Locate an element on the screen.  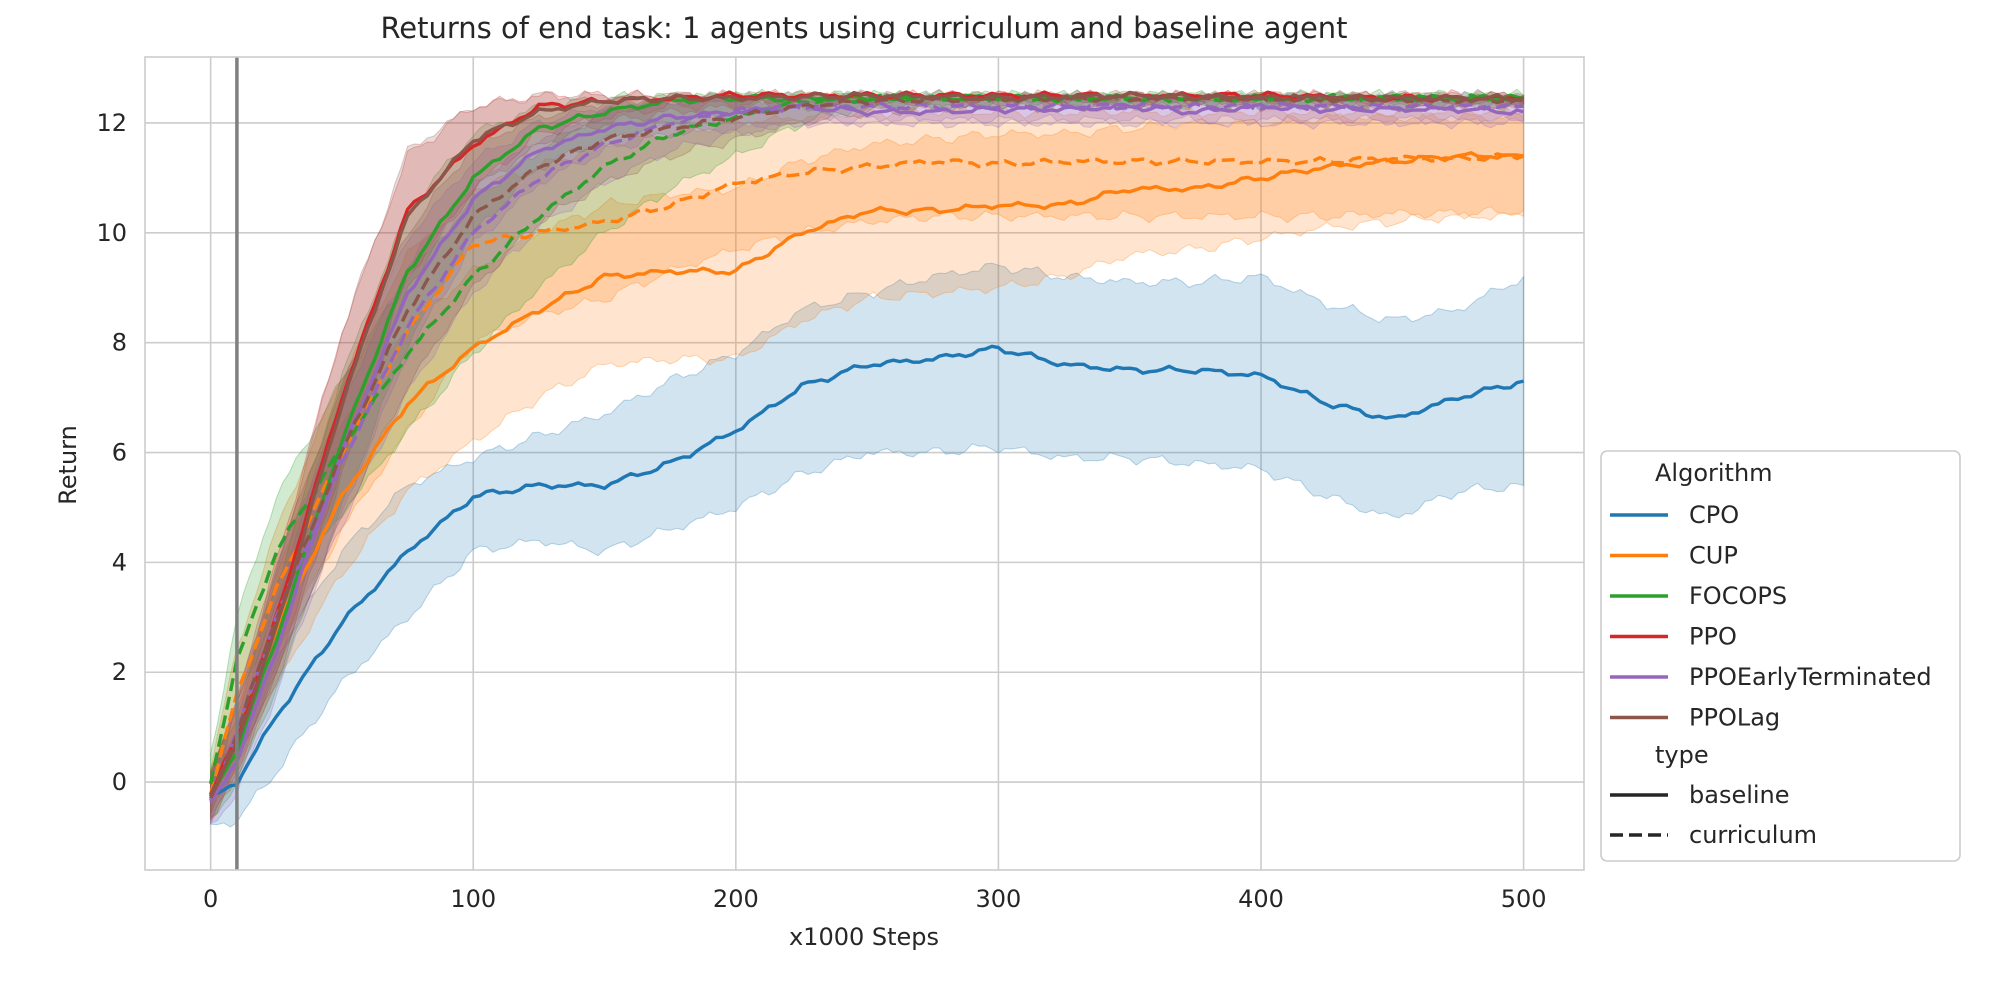
x-tick-label: 400 is located at coordinates (1261, 899).